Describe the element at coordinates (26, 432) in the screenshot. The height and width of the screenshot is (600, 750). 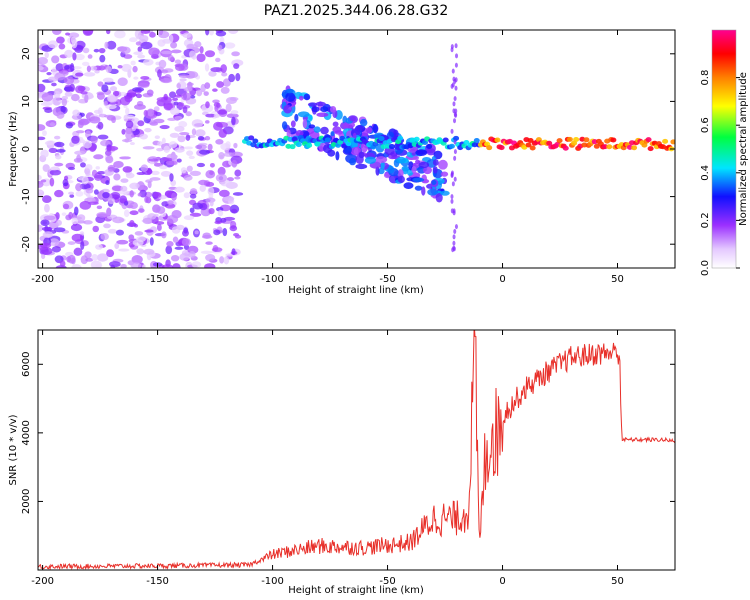
I see `y-tick-label: 4000` at that location.